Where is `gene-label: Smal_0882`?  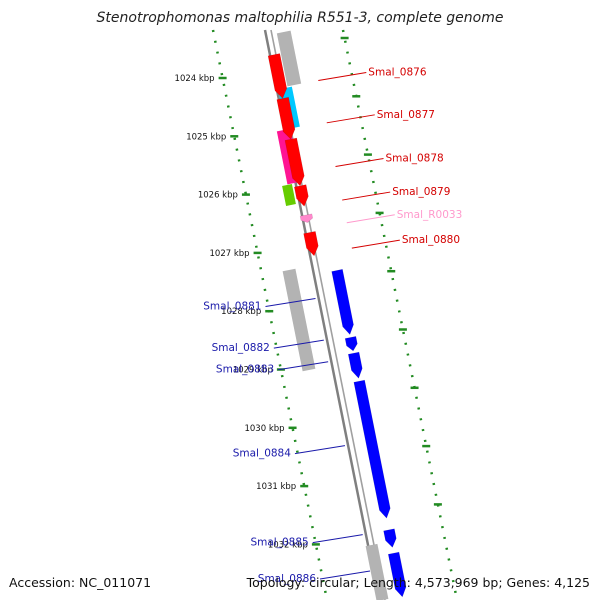
gene-label: Smal_0882 is located at coordinates (241, 348).